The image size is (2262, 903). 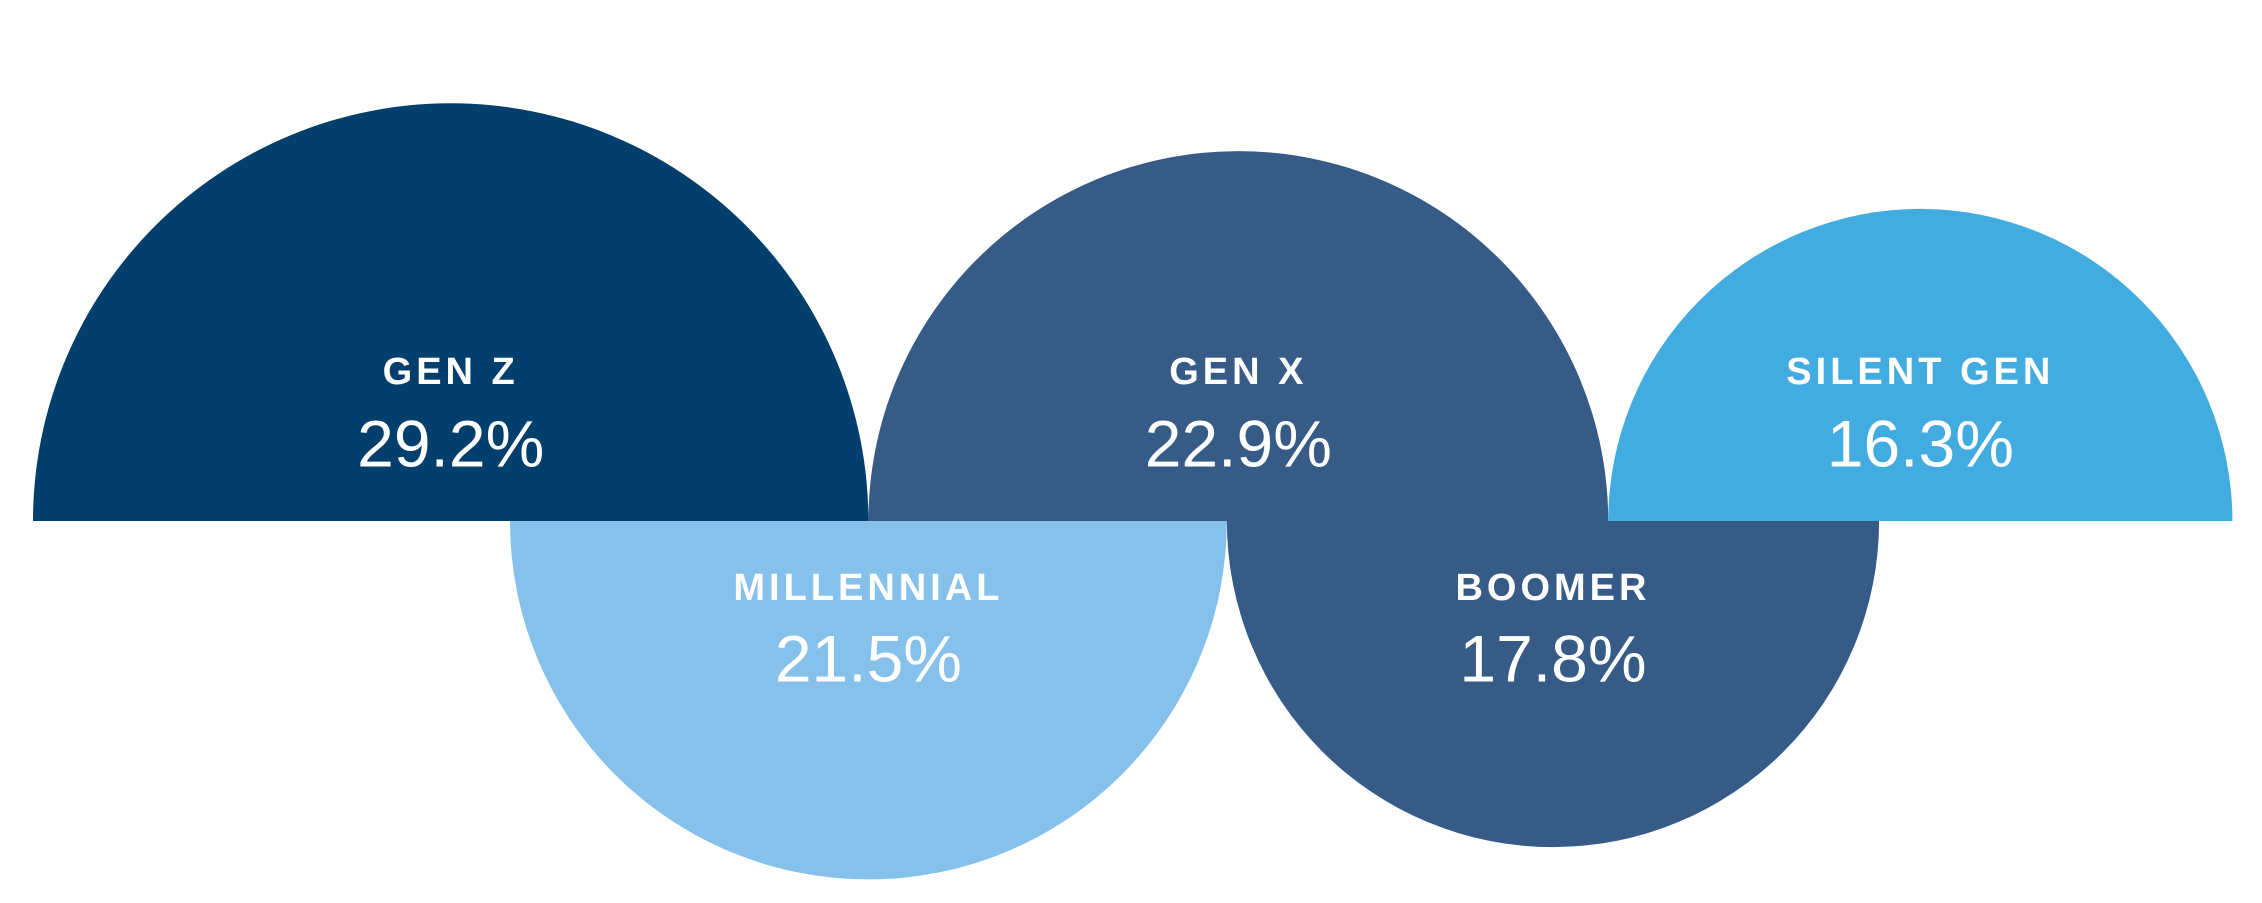 What do you see at coordinates (451, 372) in the screenshot?
I see `category-label: GEN Z` at bounding box center [451, 372].